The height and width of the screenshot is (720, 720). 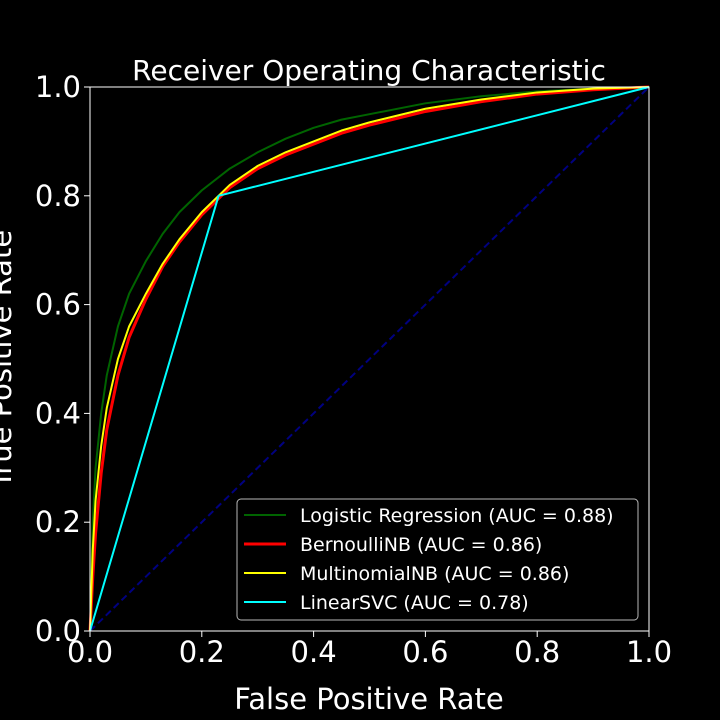 I want to click on x-axis-label: False Positive Rate, so click(x=369, y=699).